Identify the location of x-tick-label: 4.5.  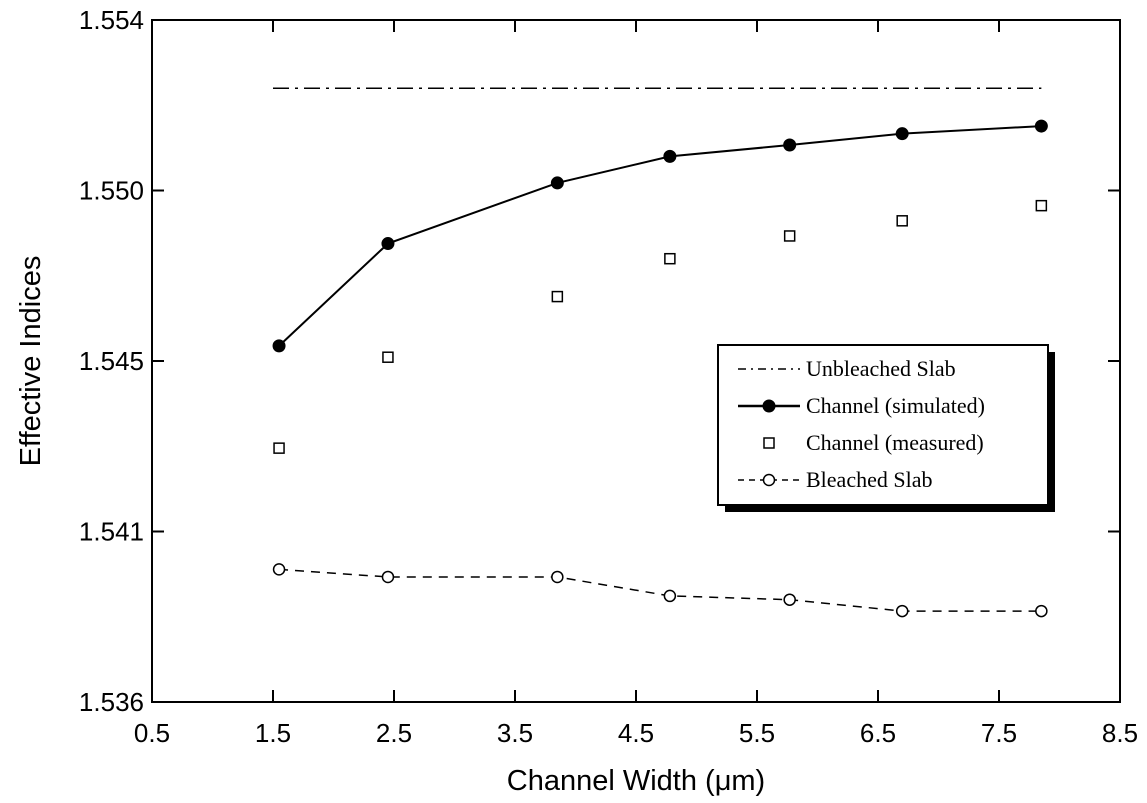
(636, 733).